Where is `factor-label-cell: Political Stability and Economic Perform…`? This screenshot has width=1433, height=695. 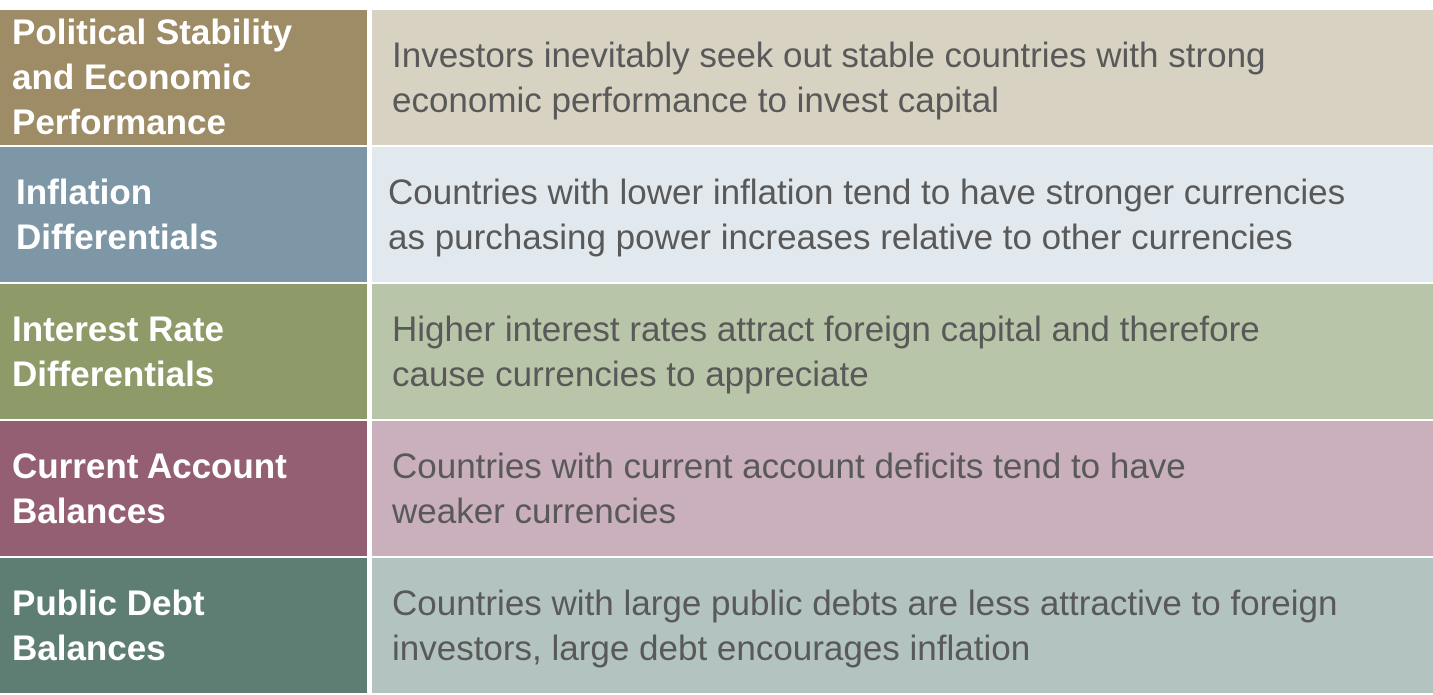
factor-label-cell: Political Stability and Economic Perform… is located at coordinates (185, 77).